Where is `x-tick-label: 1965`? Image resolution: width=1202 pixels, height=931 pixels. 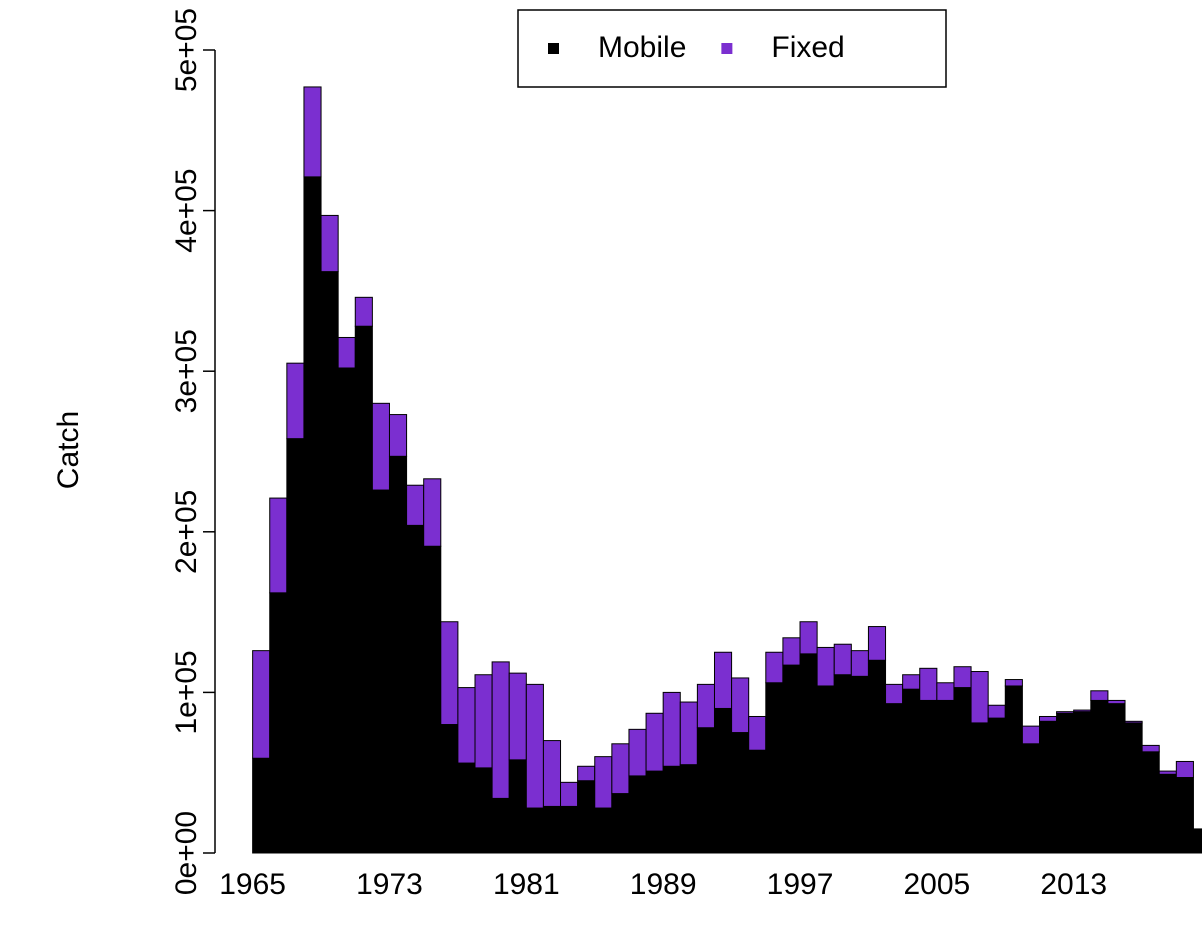
x-tick-label: 1965 is located at coordinates (252, 884).